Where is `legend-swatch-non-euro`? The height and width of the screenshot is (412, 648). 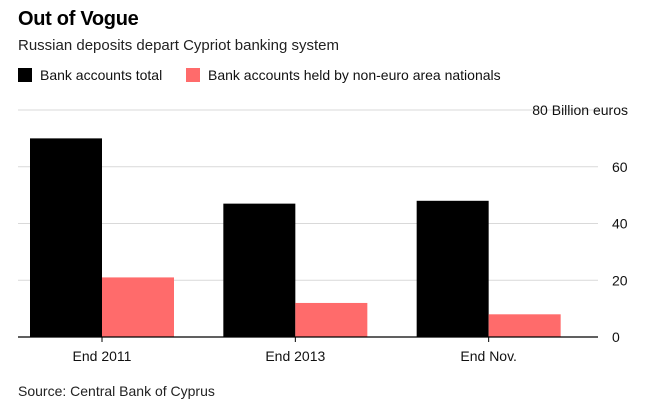 legend-swatch-non-euro is located at coordinates (193, 75).